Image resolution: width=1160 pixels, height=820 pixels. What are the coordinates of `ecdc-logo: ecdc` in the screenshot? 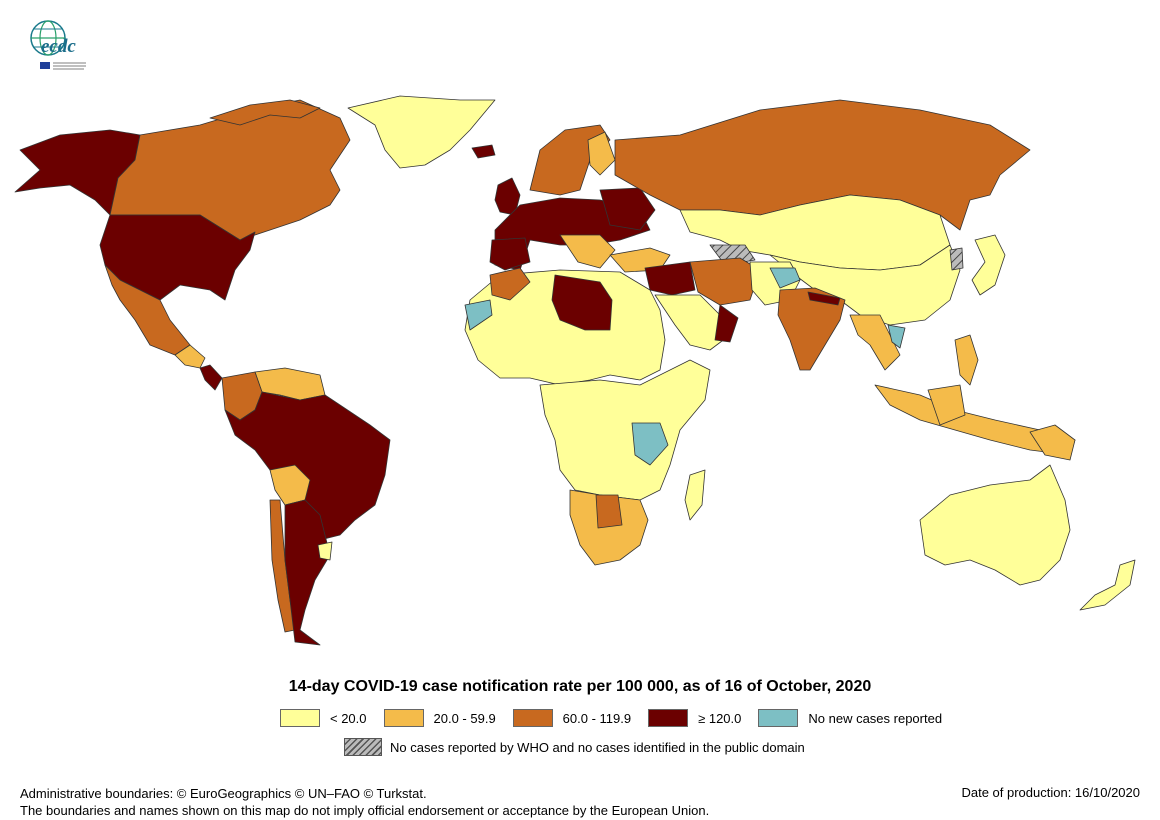 It's located at (59, 47).